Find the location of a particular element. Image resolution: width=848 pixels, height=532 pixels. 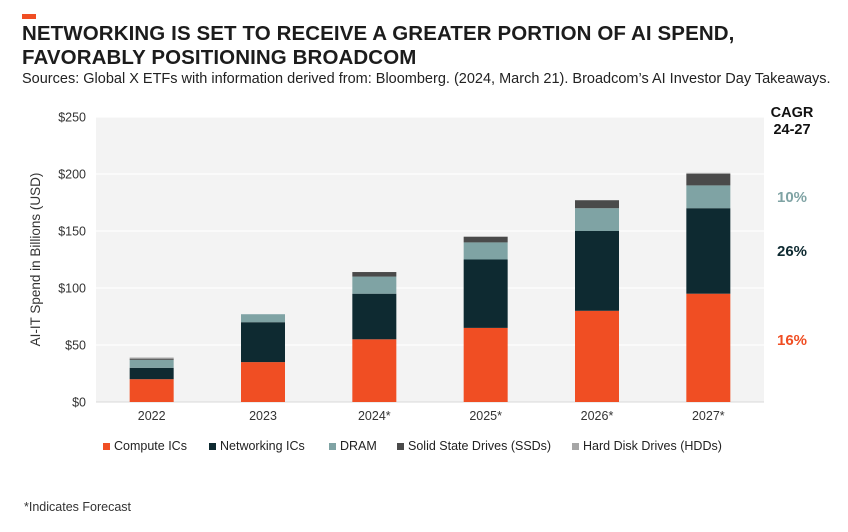

x-tick-label: 2026* is located at coordinates (597, 416).